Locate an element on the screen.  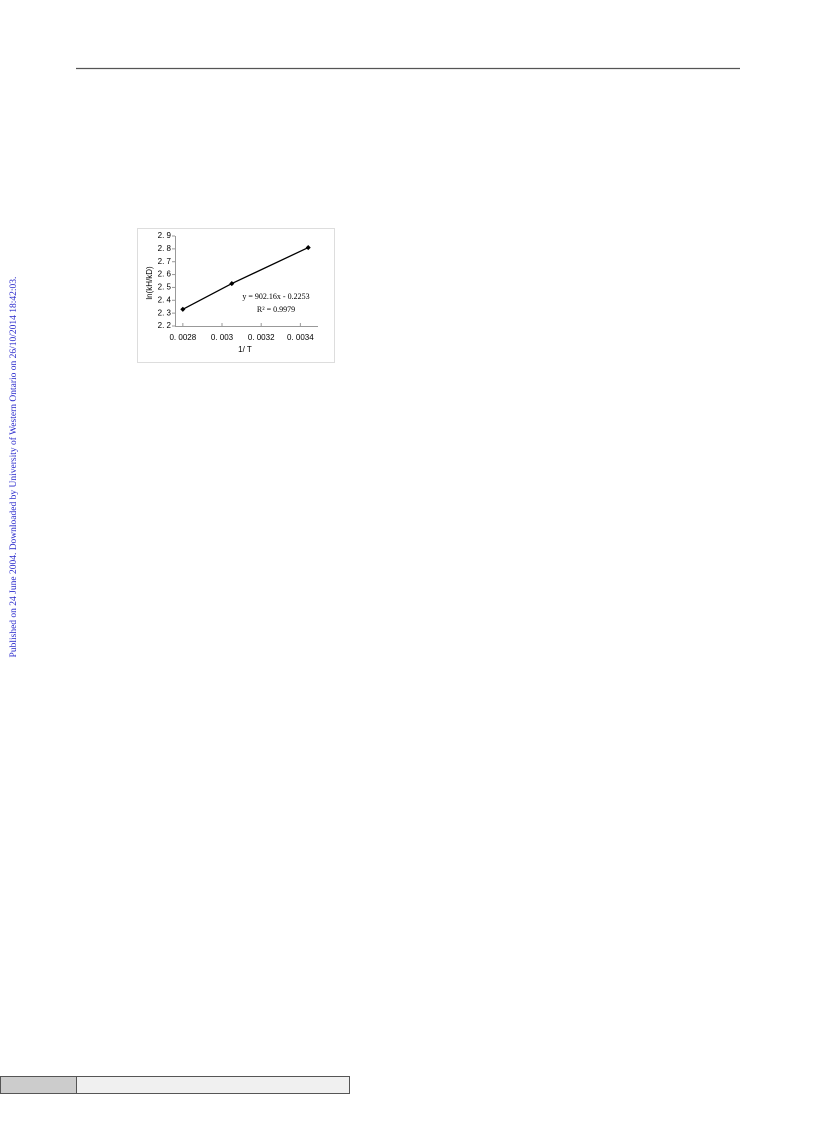
y-axis-title: ln(kH/kD) is located at coordinates (149, 283).